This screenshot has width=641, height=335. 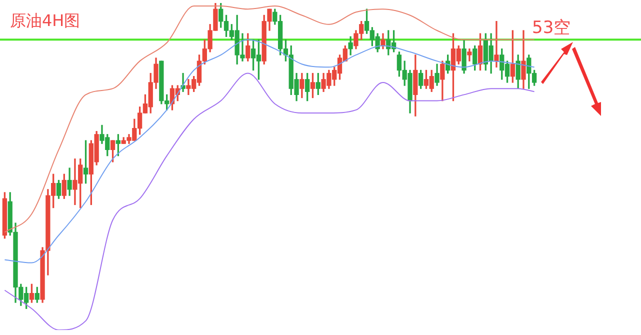 I want to click on text: 原油4H图, so click(x=45, y=21).